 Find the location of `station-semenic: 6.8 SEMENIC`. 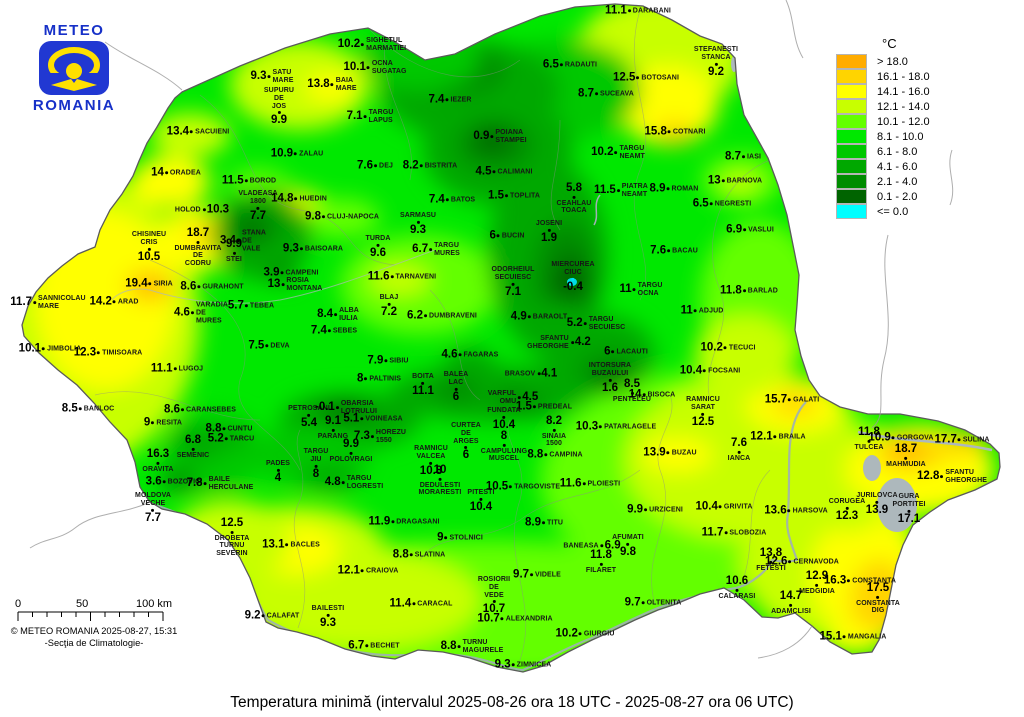

station-semenic: 6.8 SEMENIC is located at coordinates (193, 446).